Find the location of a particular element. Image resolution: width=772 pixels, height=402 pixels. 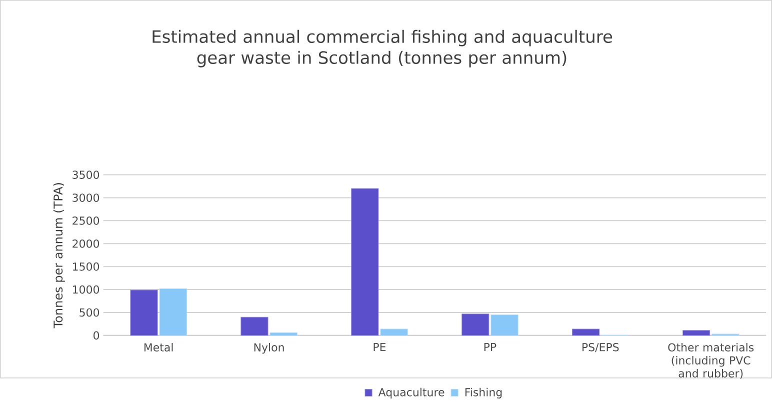

x-tick-label: Metal is located at coordinates (158, 347).